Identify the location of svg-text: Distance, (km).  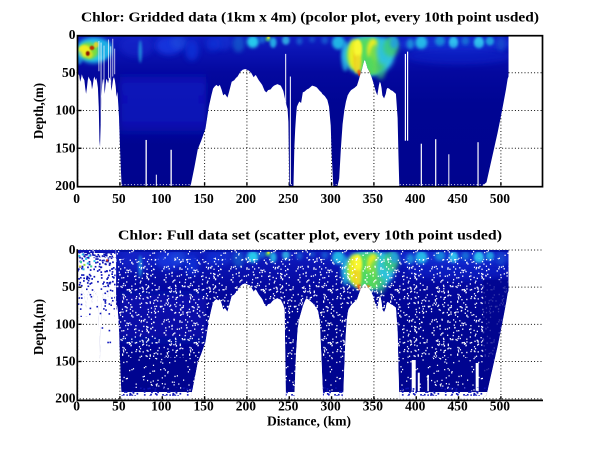
(309, 421).